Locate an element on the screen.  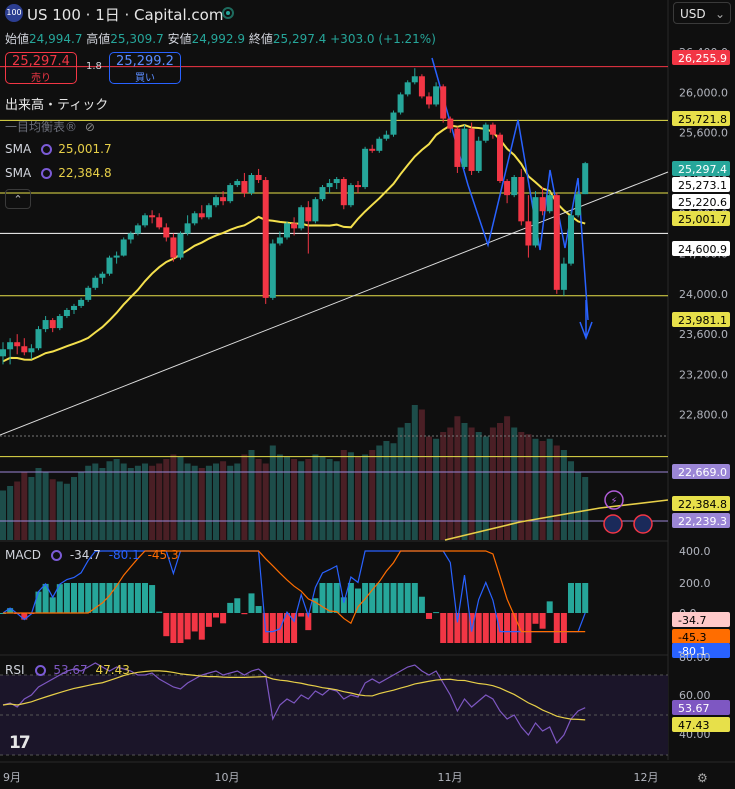
price-tag-label: 22,669.0 is located at coordinates (702, 472).